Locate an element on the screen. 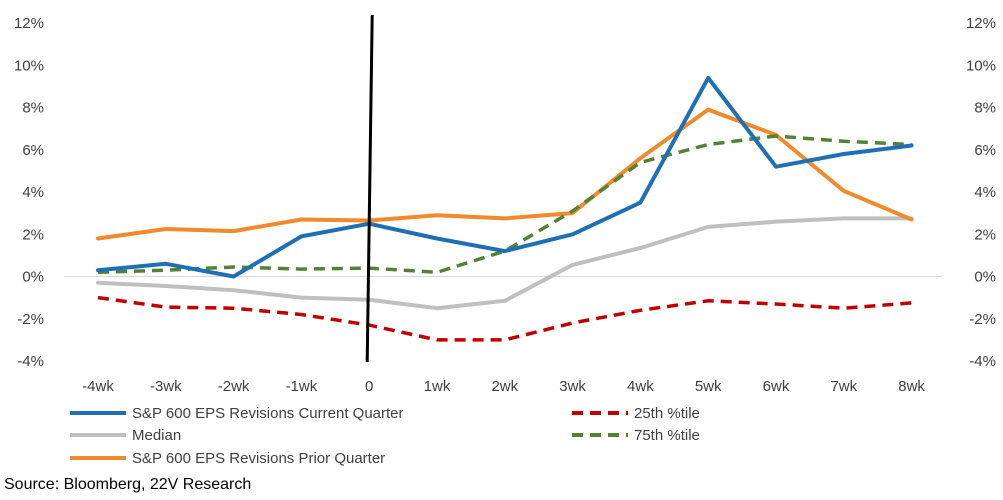  y-tick-label-right: 4% is located at coordinates (985, 192).